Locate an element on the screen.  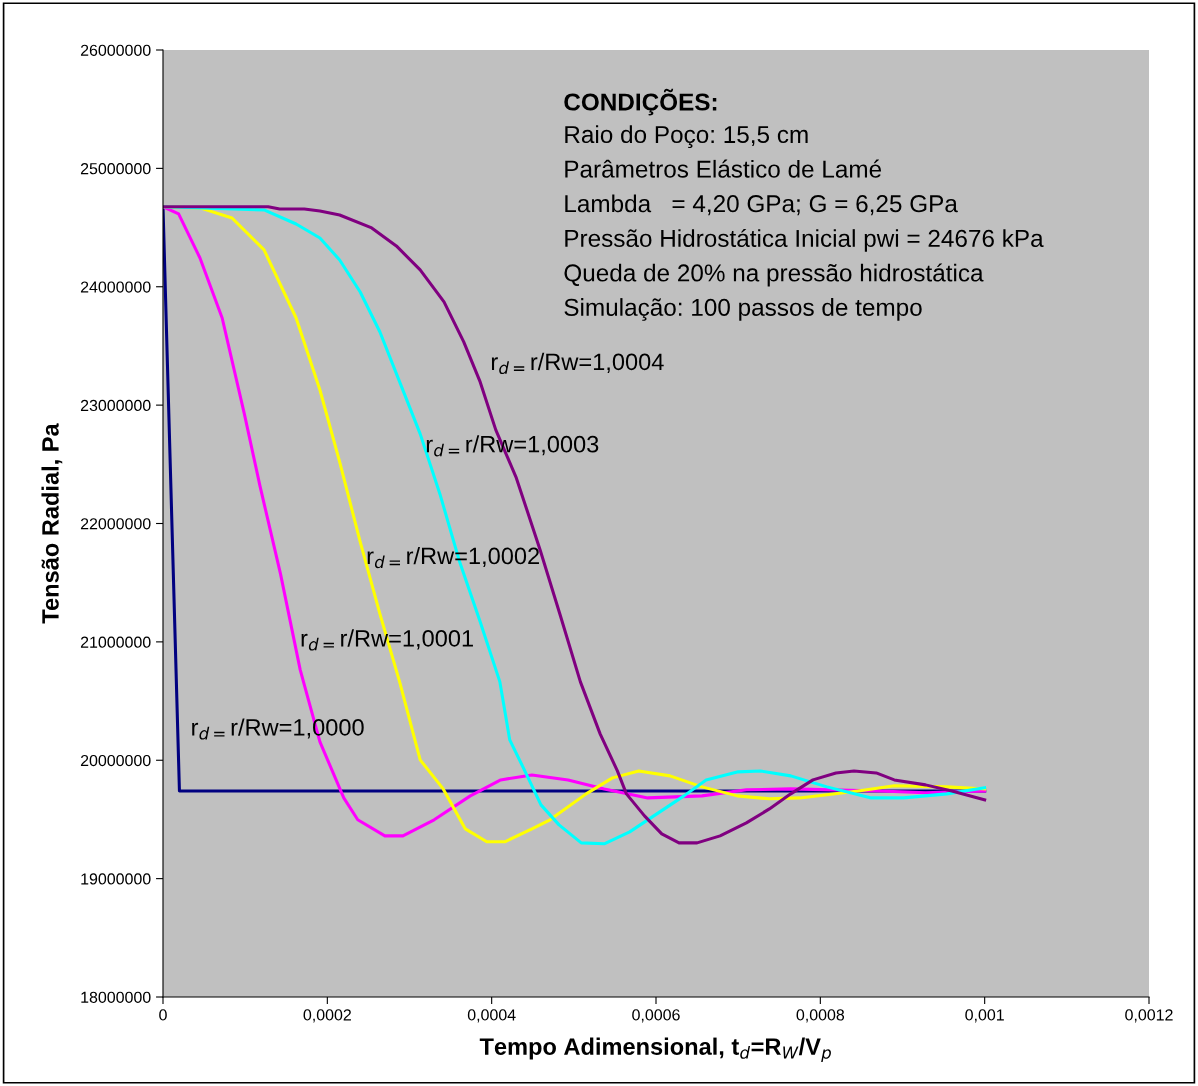
series-label: r$_{d=}$r/Rw=1,0004 is located at coordinates (577, 363).